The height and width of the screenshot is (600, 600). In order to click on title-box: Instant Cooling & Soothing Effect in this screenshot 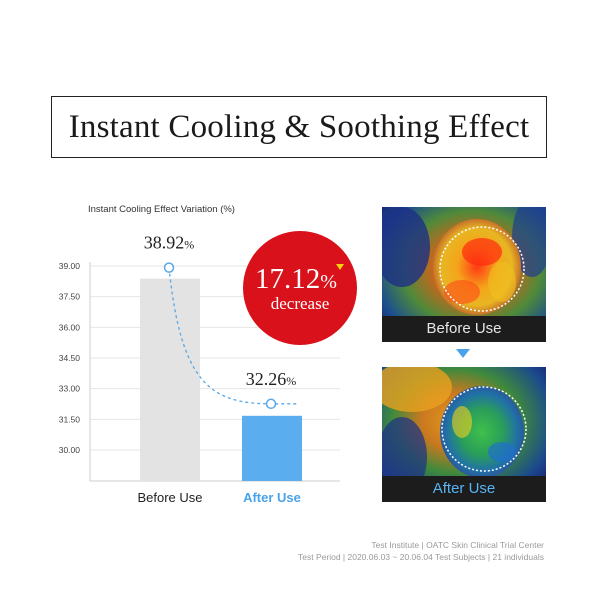, I will do `click(299, 127)`.